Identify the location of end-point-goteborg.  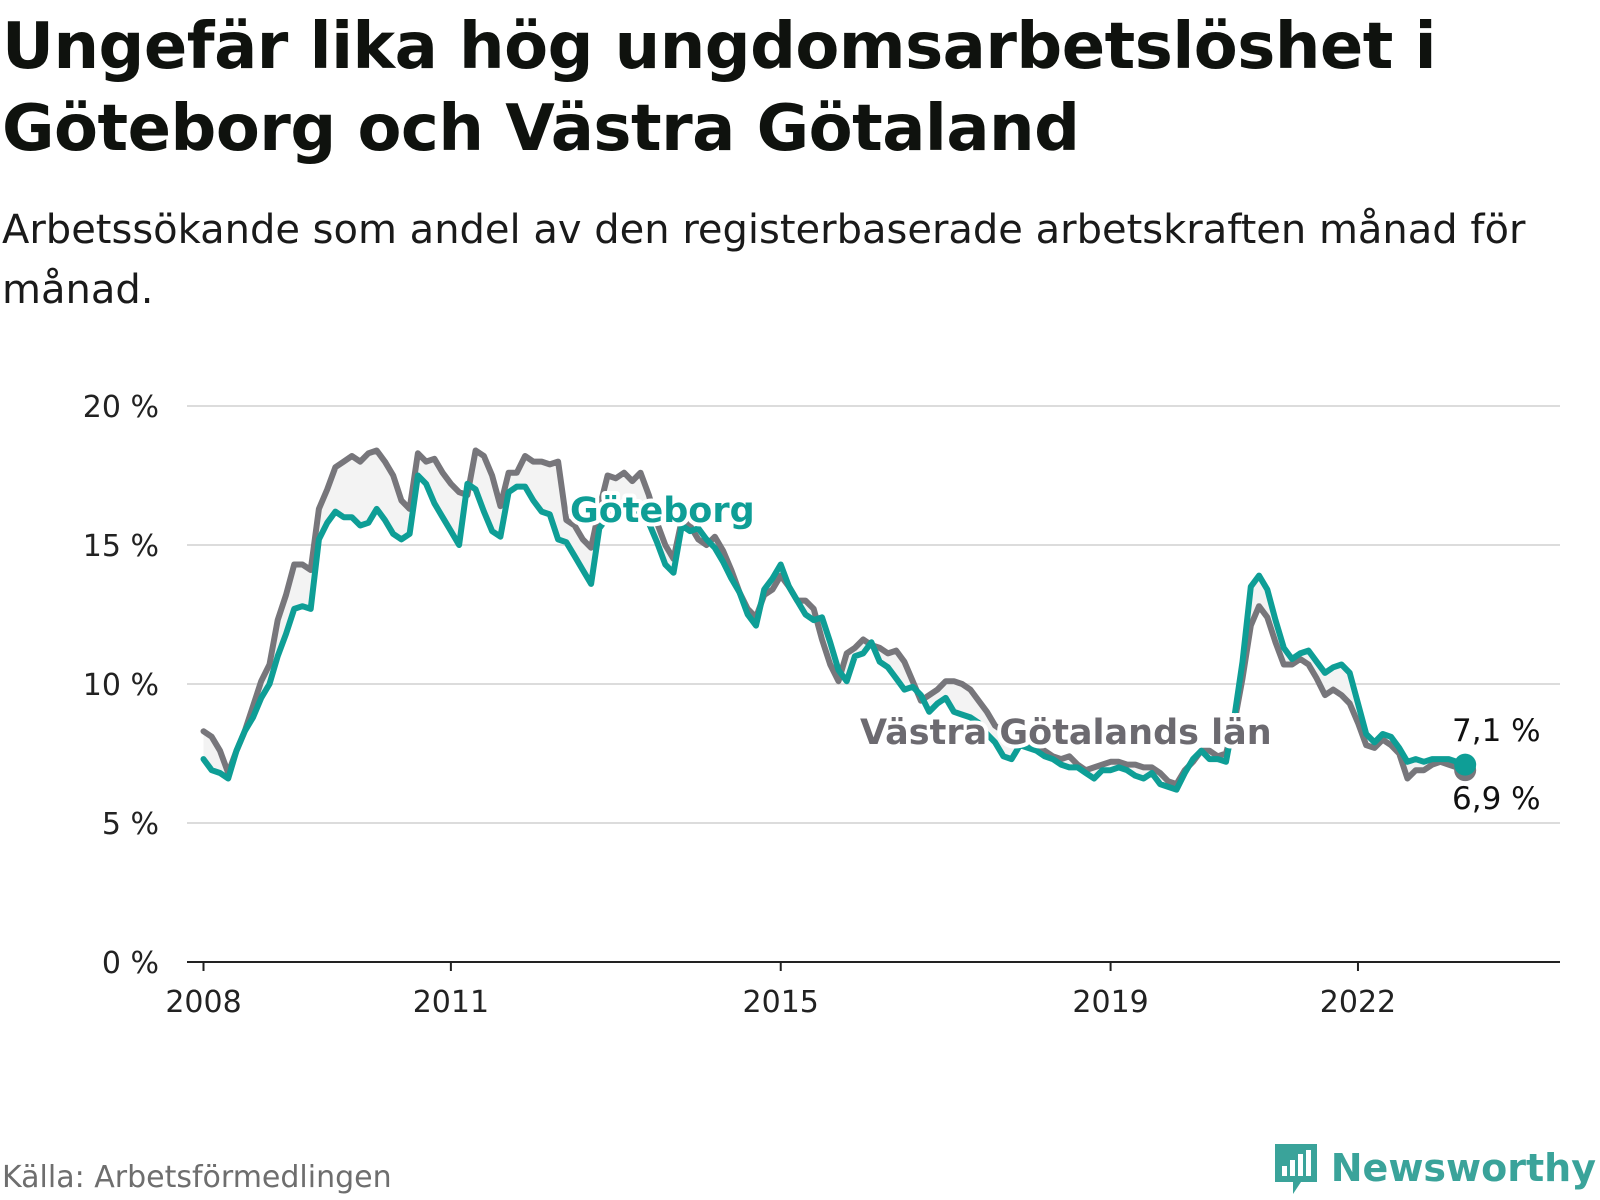
(1465, 764).